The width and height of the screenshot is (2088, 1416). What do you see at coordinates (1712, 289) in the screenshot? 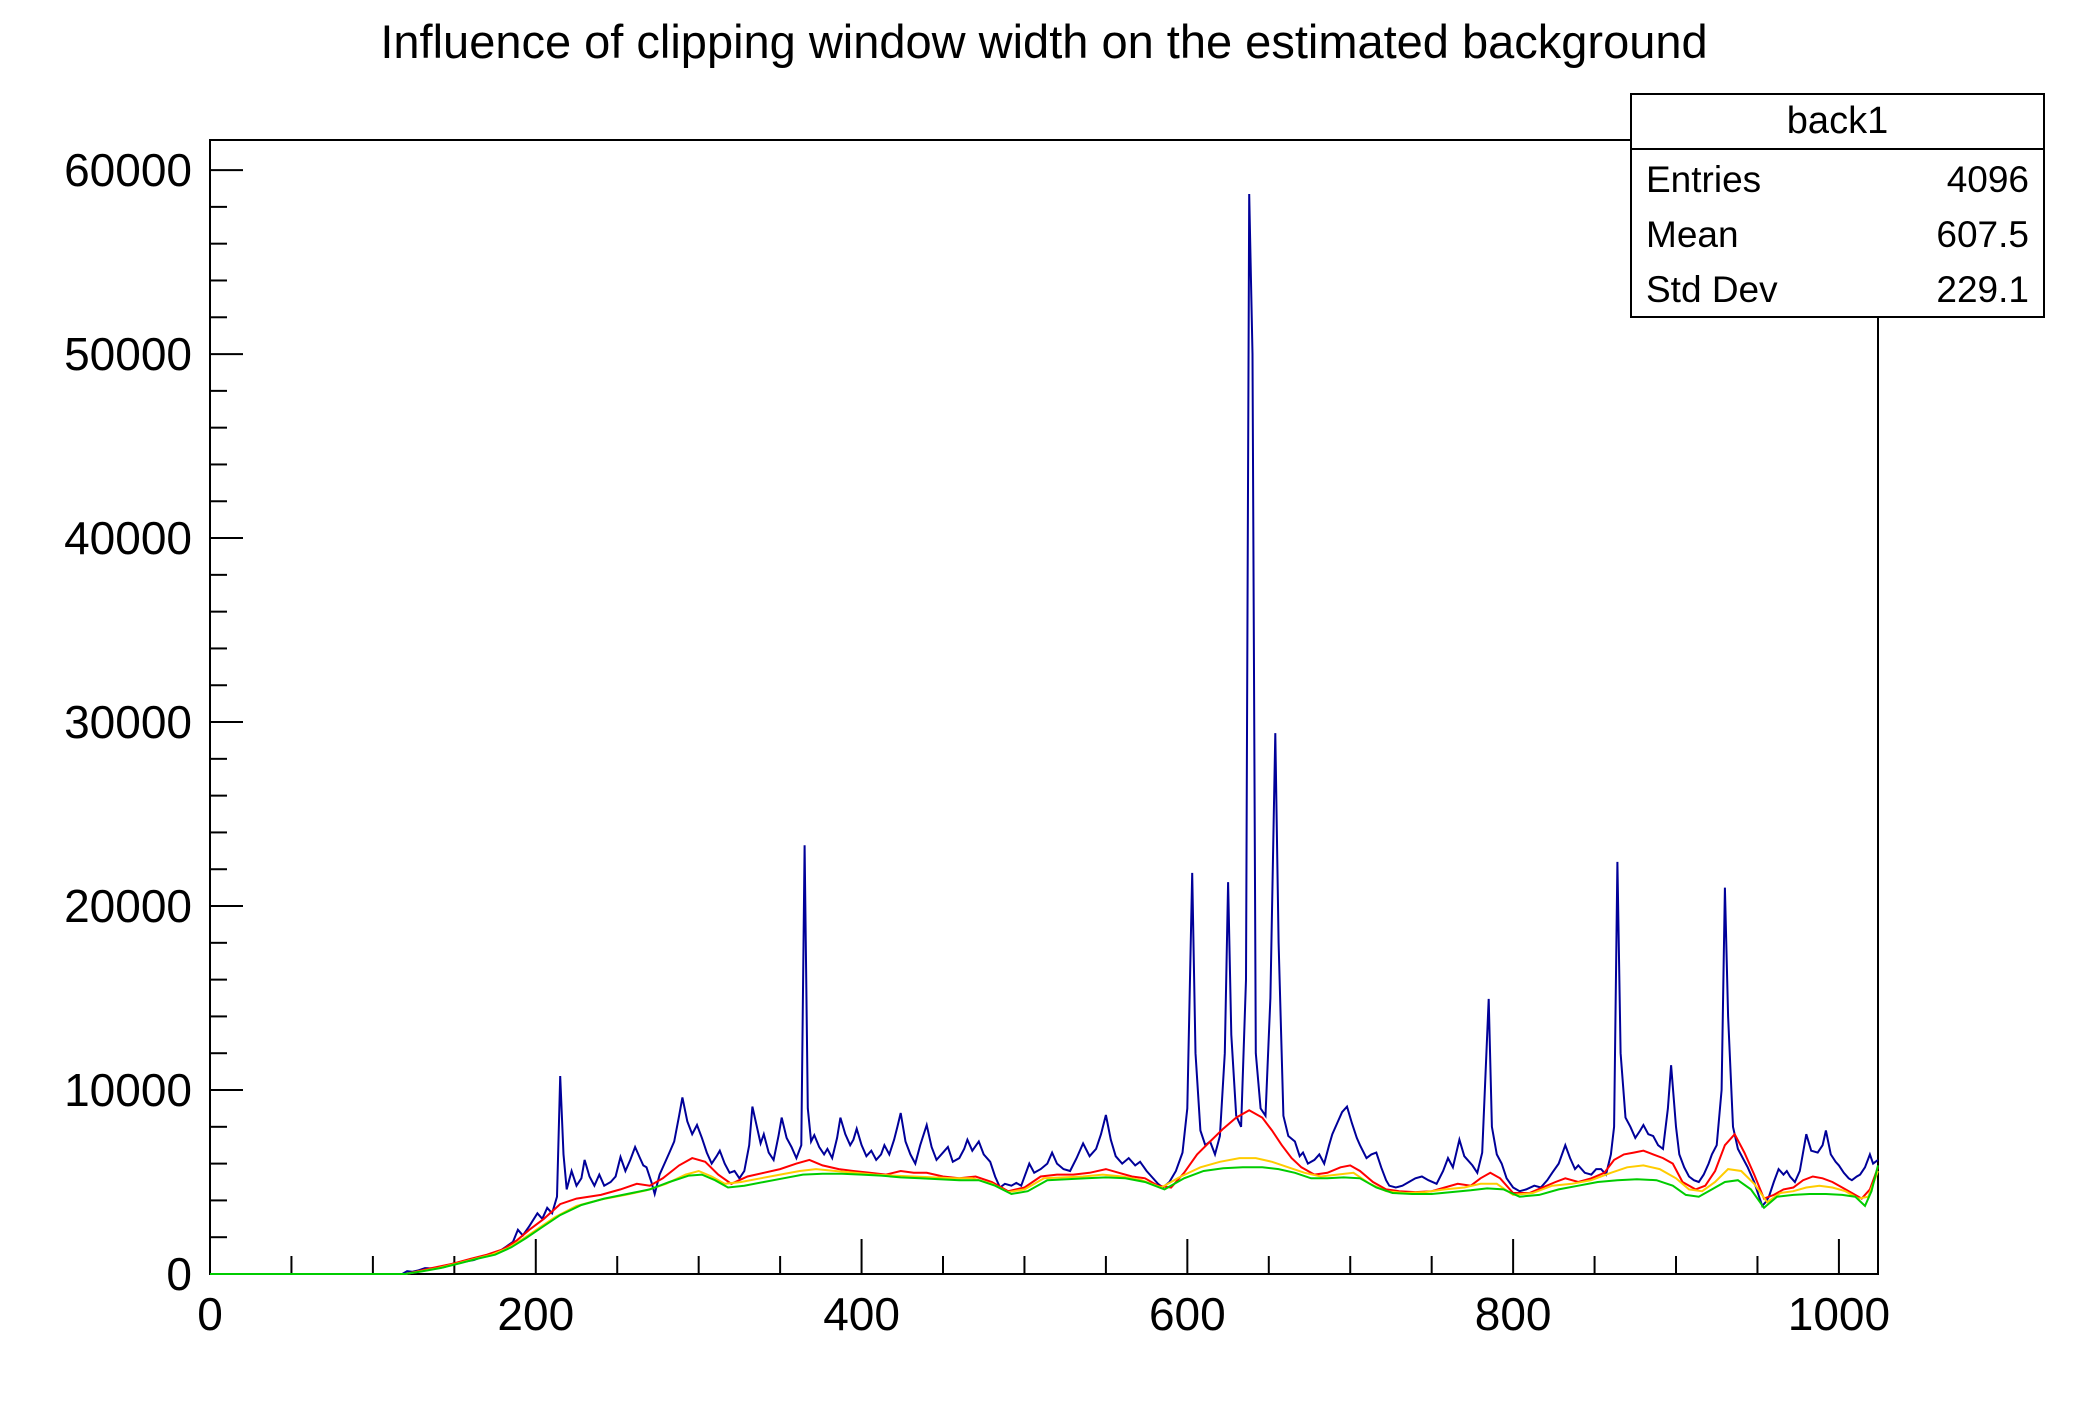
I see `stats-row-label: Std Dev` at bounding box center [1712, 289].